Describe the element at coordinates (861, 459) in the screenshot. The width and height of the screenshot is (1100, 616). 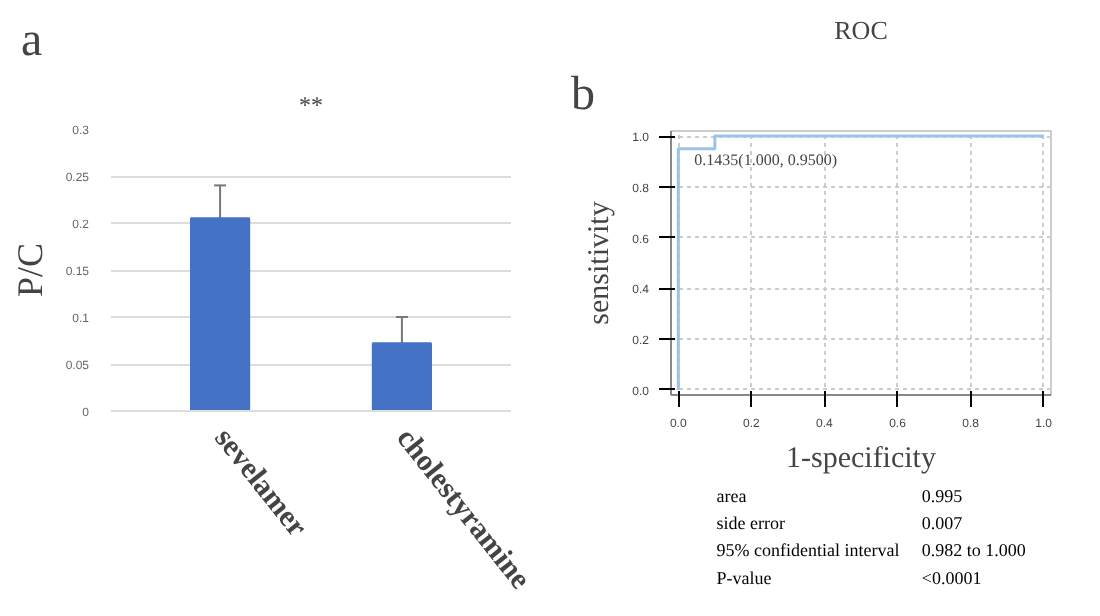
I see `x-axis-title: 1-specificity` at that location.